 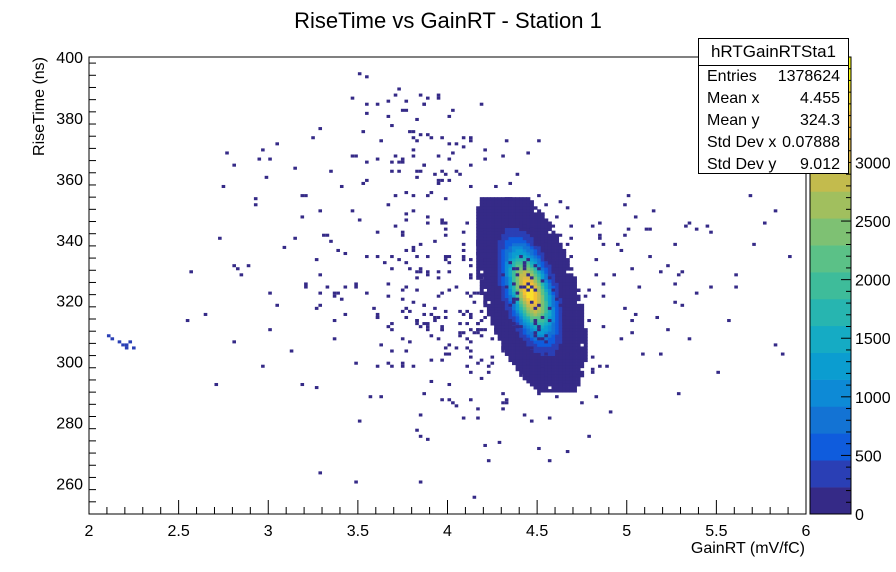 I want to click on color-scale-segment, so click(x=830, y=474).